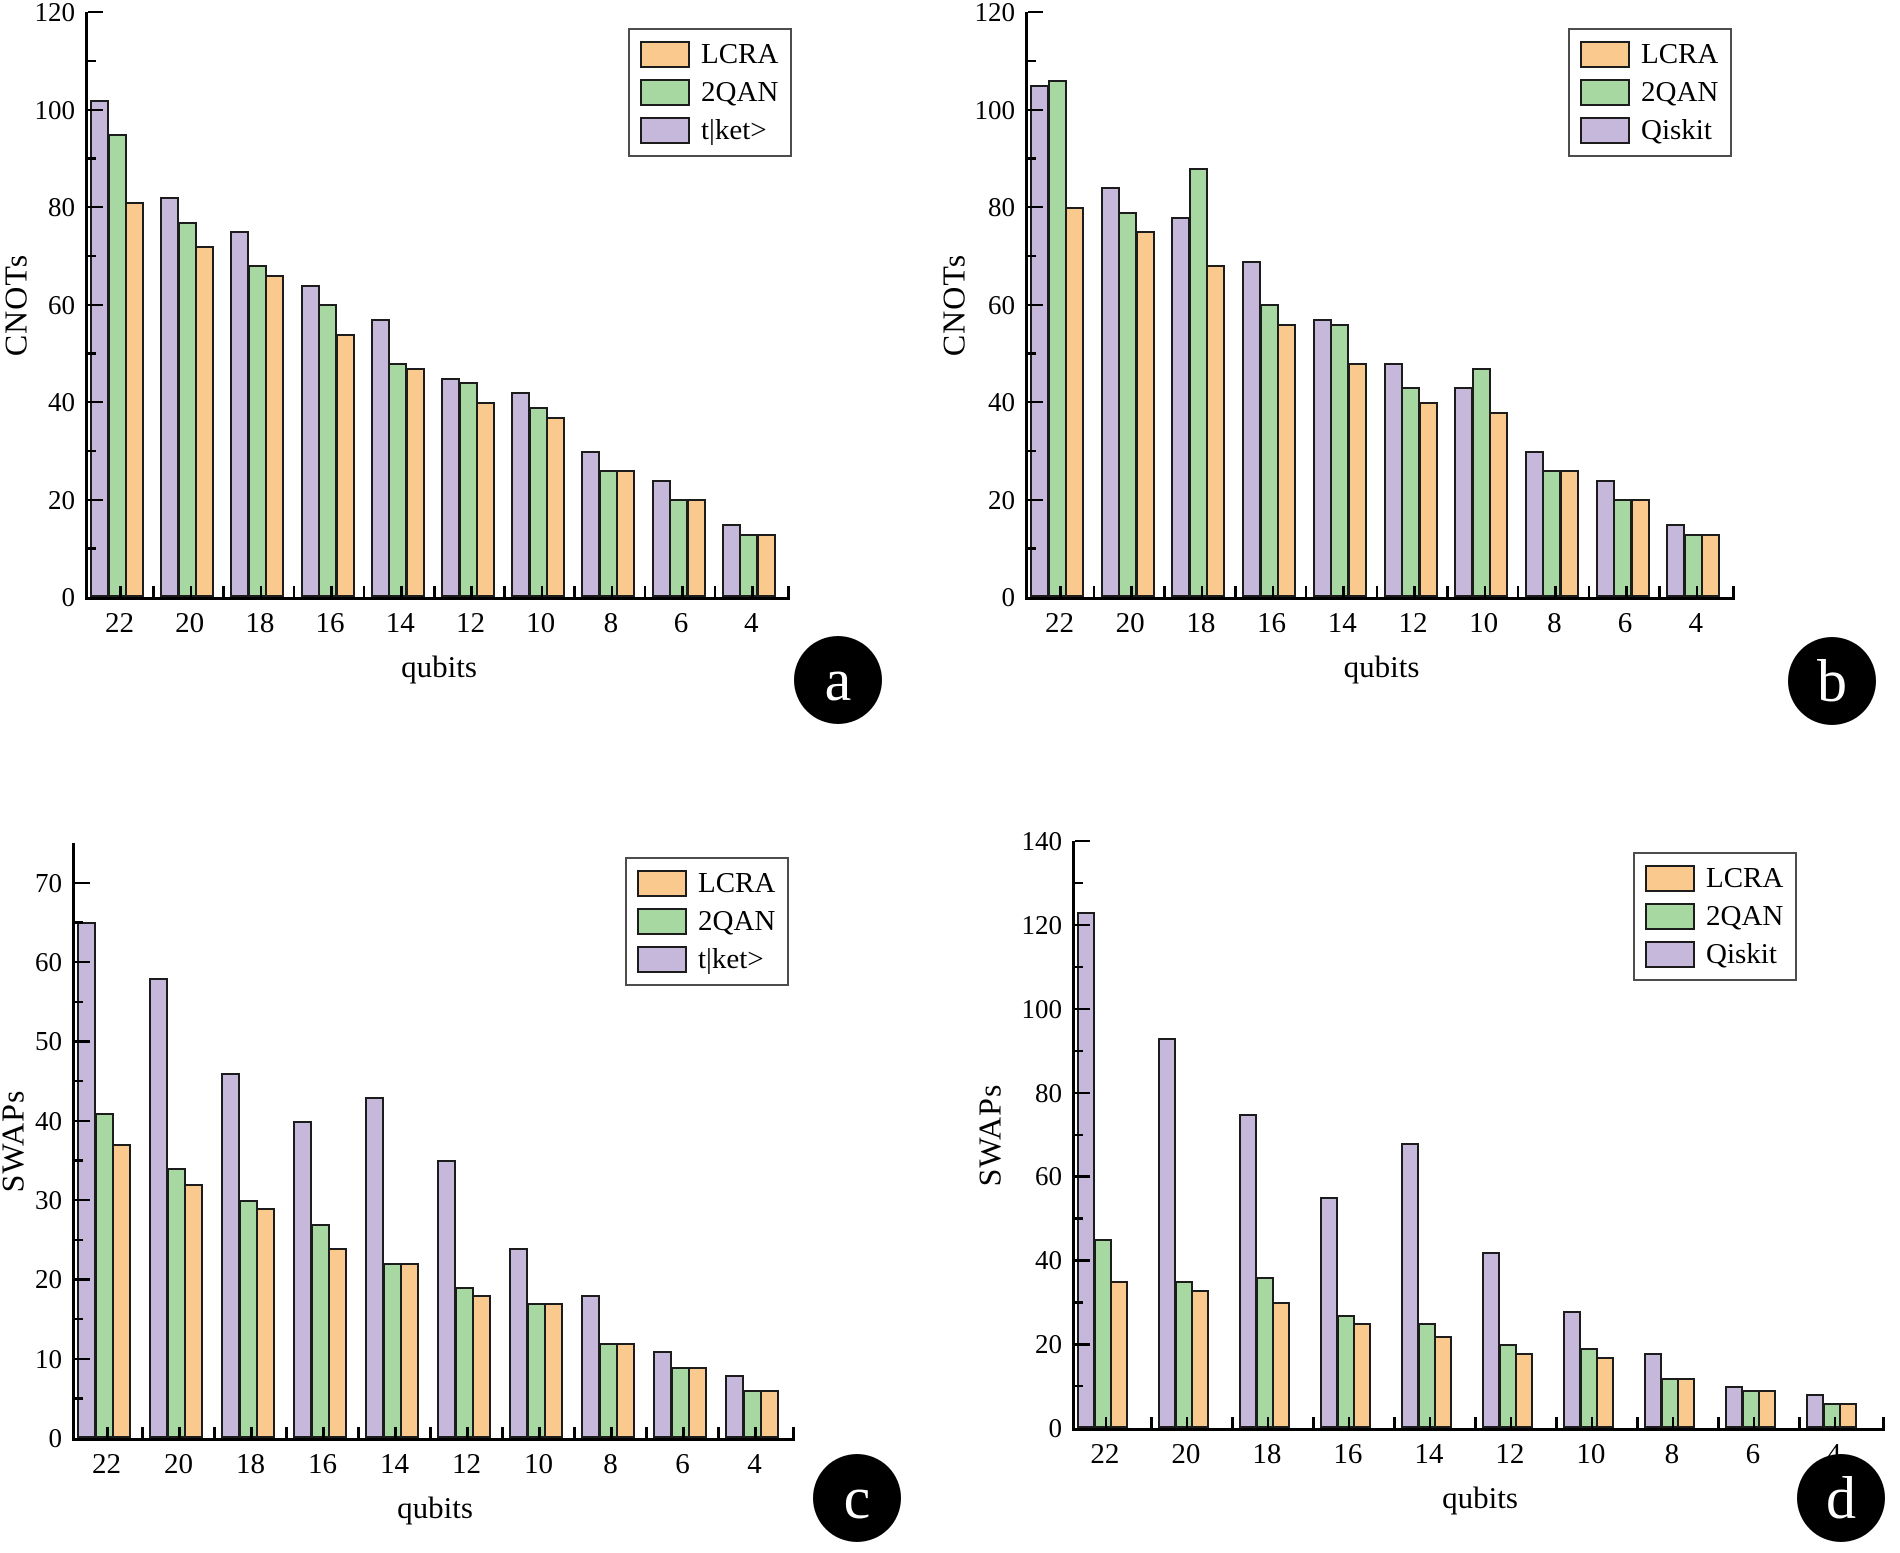 This screenshot has height=1553, width=1900. I want to click on y-tick-label: 100, so click(55, 109).